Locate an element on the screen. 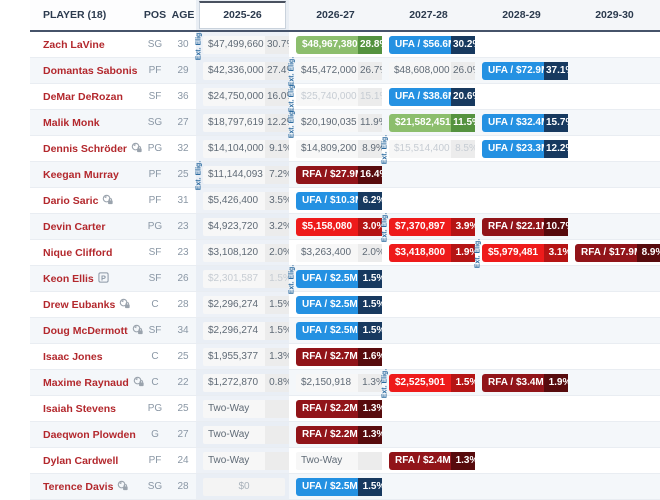  player-age: 25 is located at coordinates (183, 356).